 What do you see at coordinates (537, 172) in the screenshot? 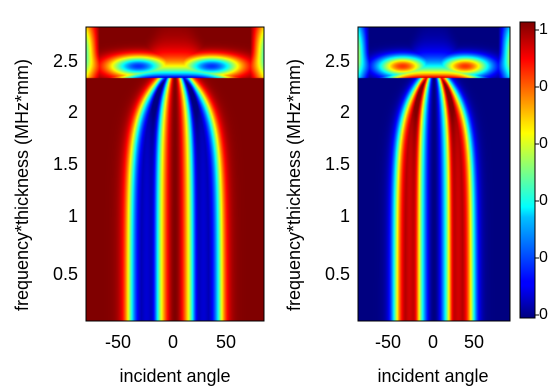
I see `colorbar-ticks` at bounding box center [537, 172].